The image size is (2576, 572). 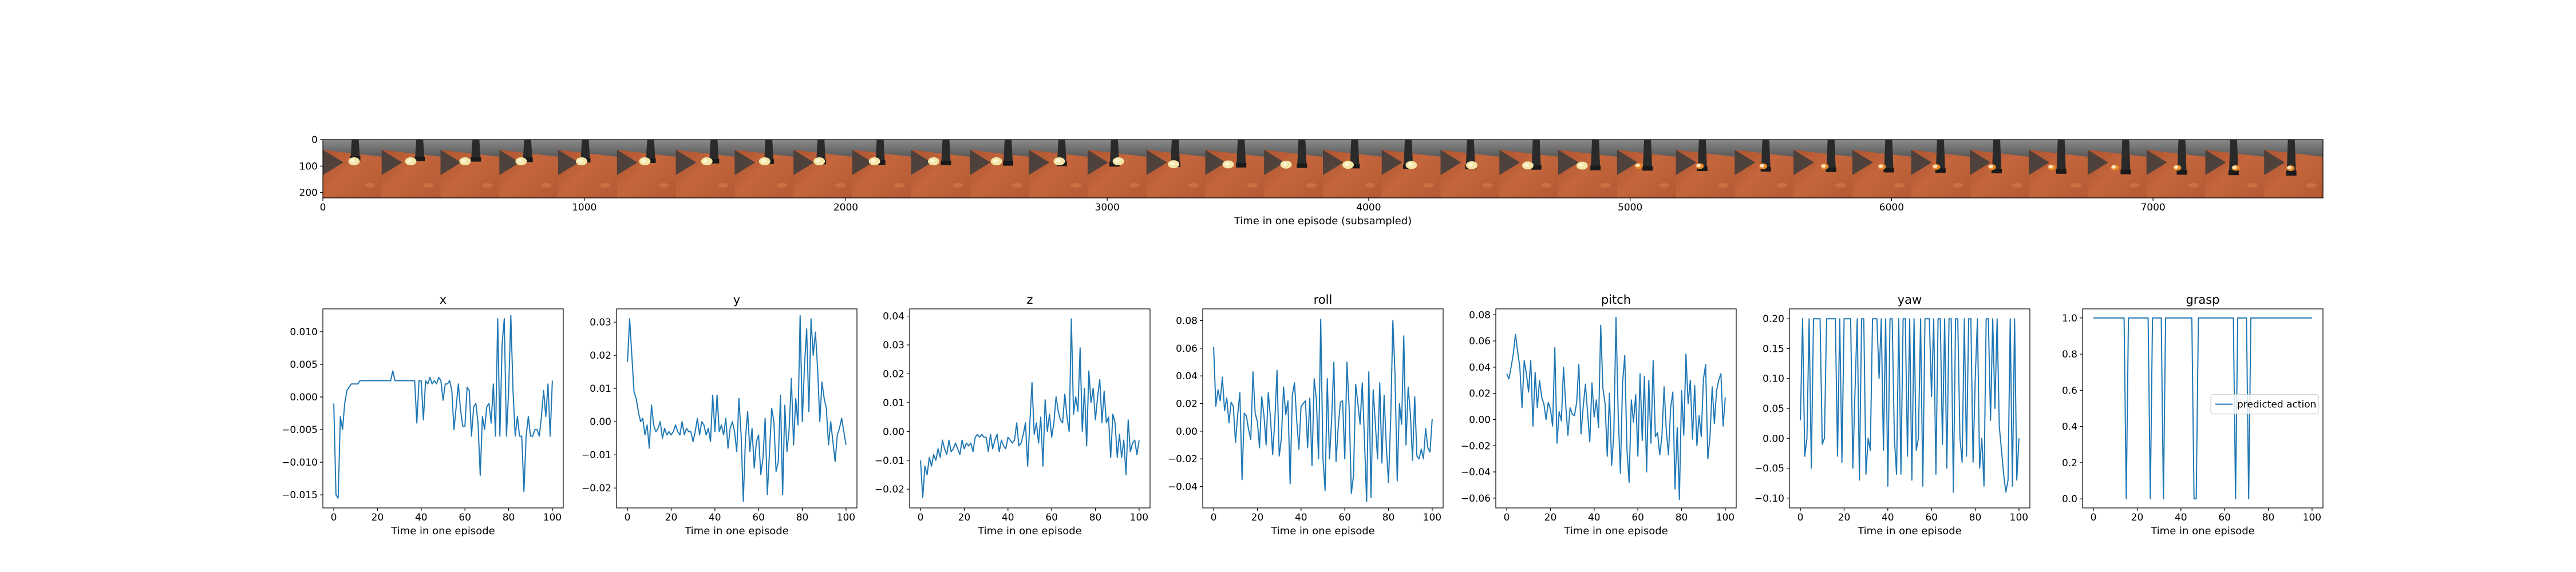 I want to click on x-tick-label: 3000, so click(x=1107, y=207).